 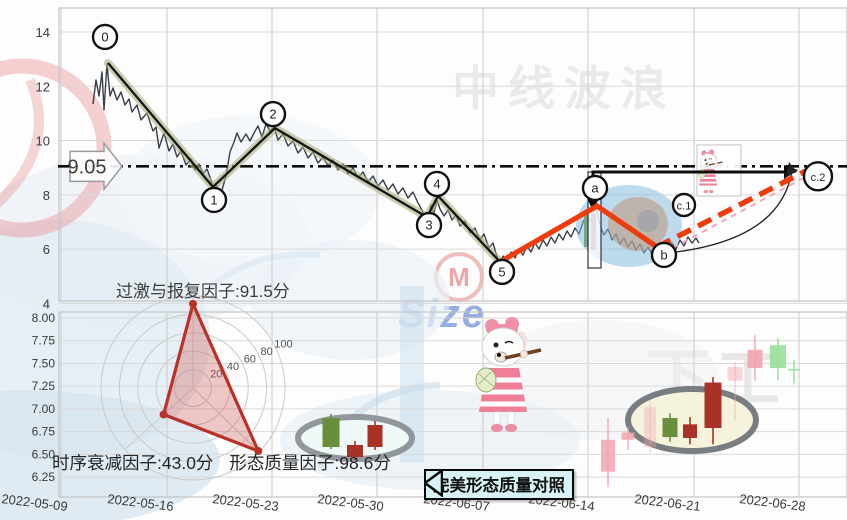 I want to click on radar-ring-tick-label: 60, so click(x=250, y=360).